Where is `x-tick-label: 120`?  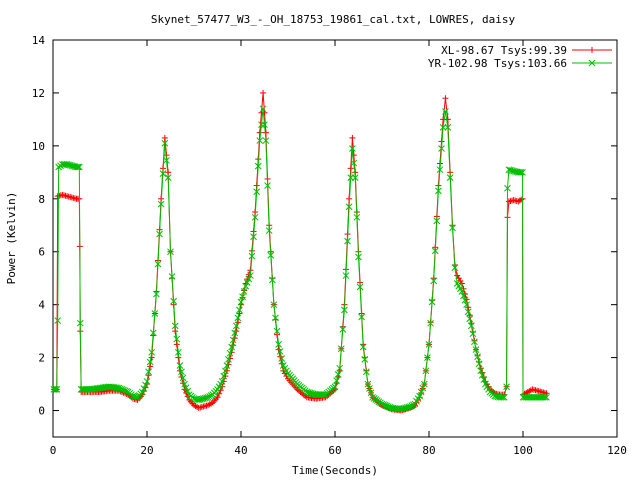
x-tick-label: 120 is located at coordinates (617, 450).